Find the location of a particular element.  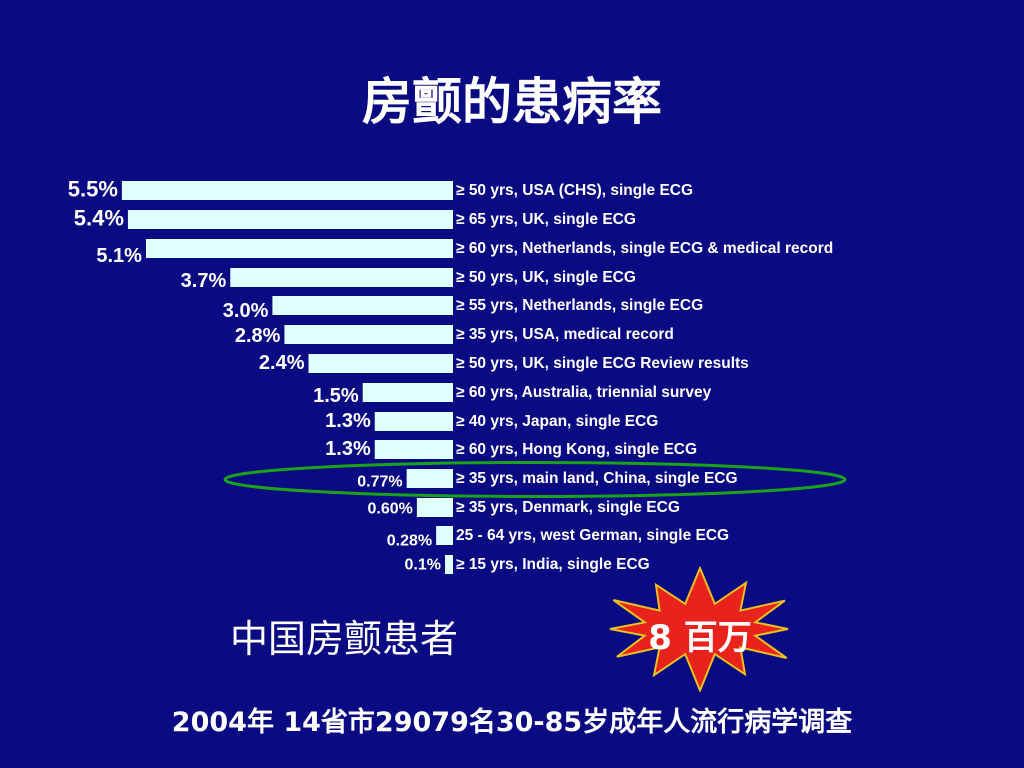

bar-value-label: 5.4% is located at coordinates (99, 218).